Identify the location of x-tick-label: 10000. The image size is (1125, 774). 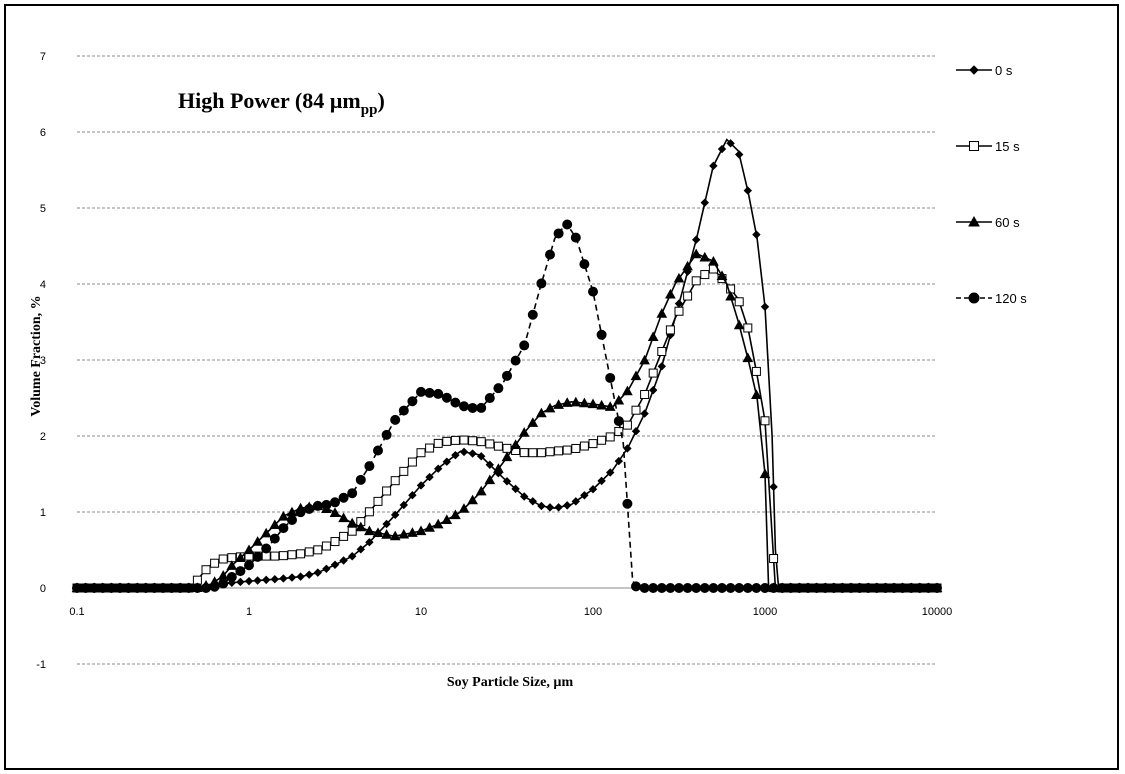
(937, 612).